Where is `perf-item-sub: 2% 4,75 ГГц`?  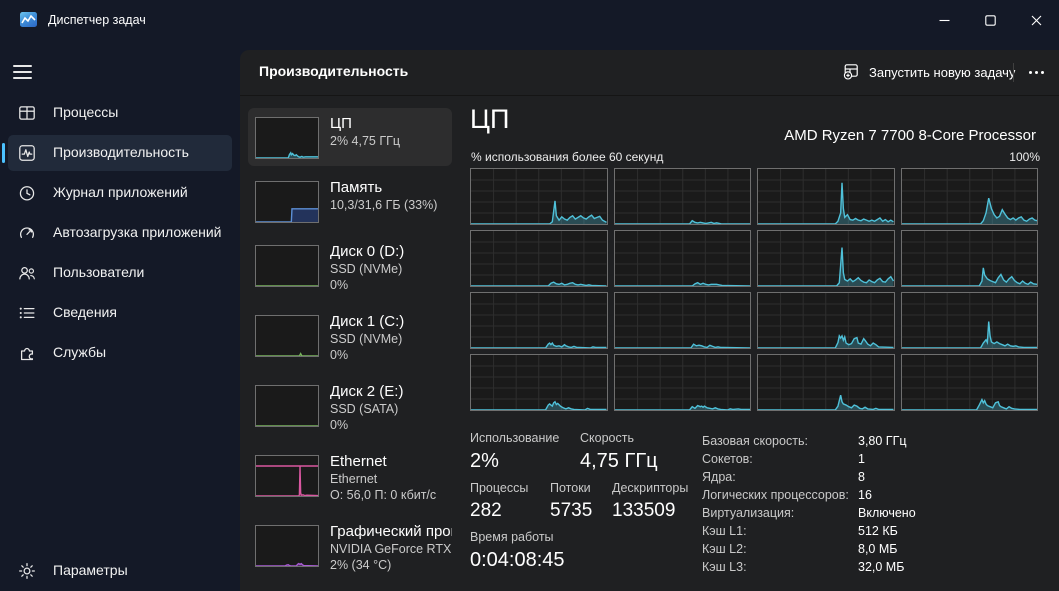
perf-item-sub: 2% 4,75 ГГц is located at coordinates (365, 141).